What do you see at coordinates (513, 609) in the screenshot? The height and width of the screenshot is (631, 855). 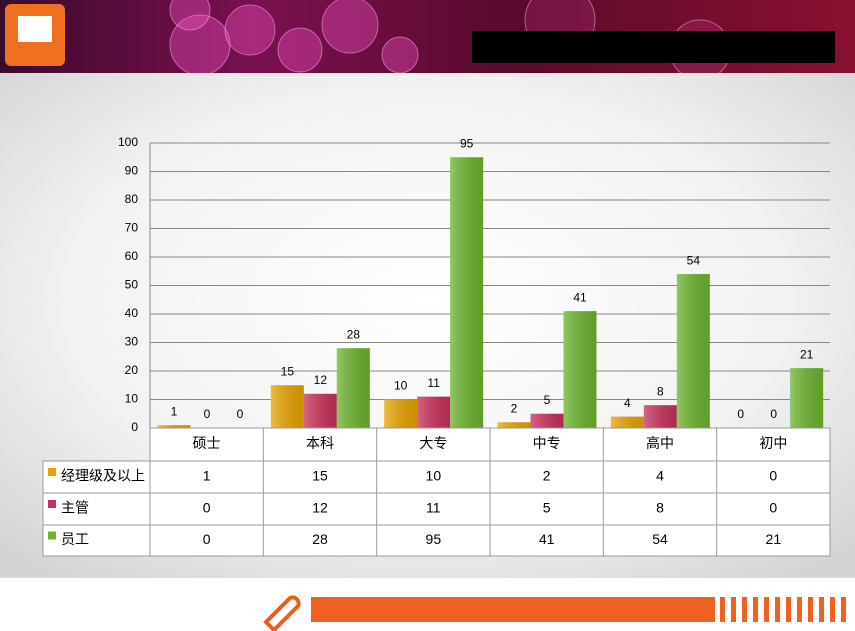 I see `footer-bar` at bounding box center [513, 609].